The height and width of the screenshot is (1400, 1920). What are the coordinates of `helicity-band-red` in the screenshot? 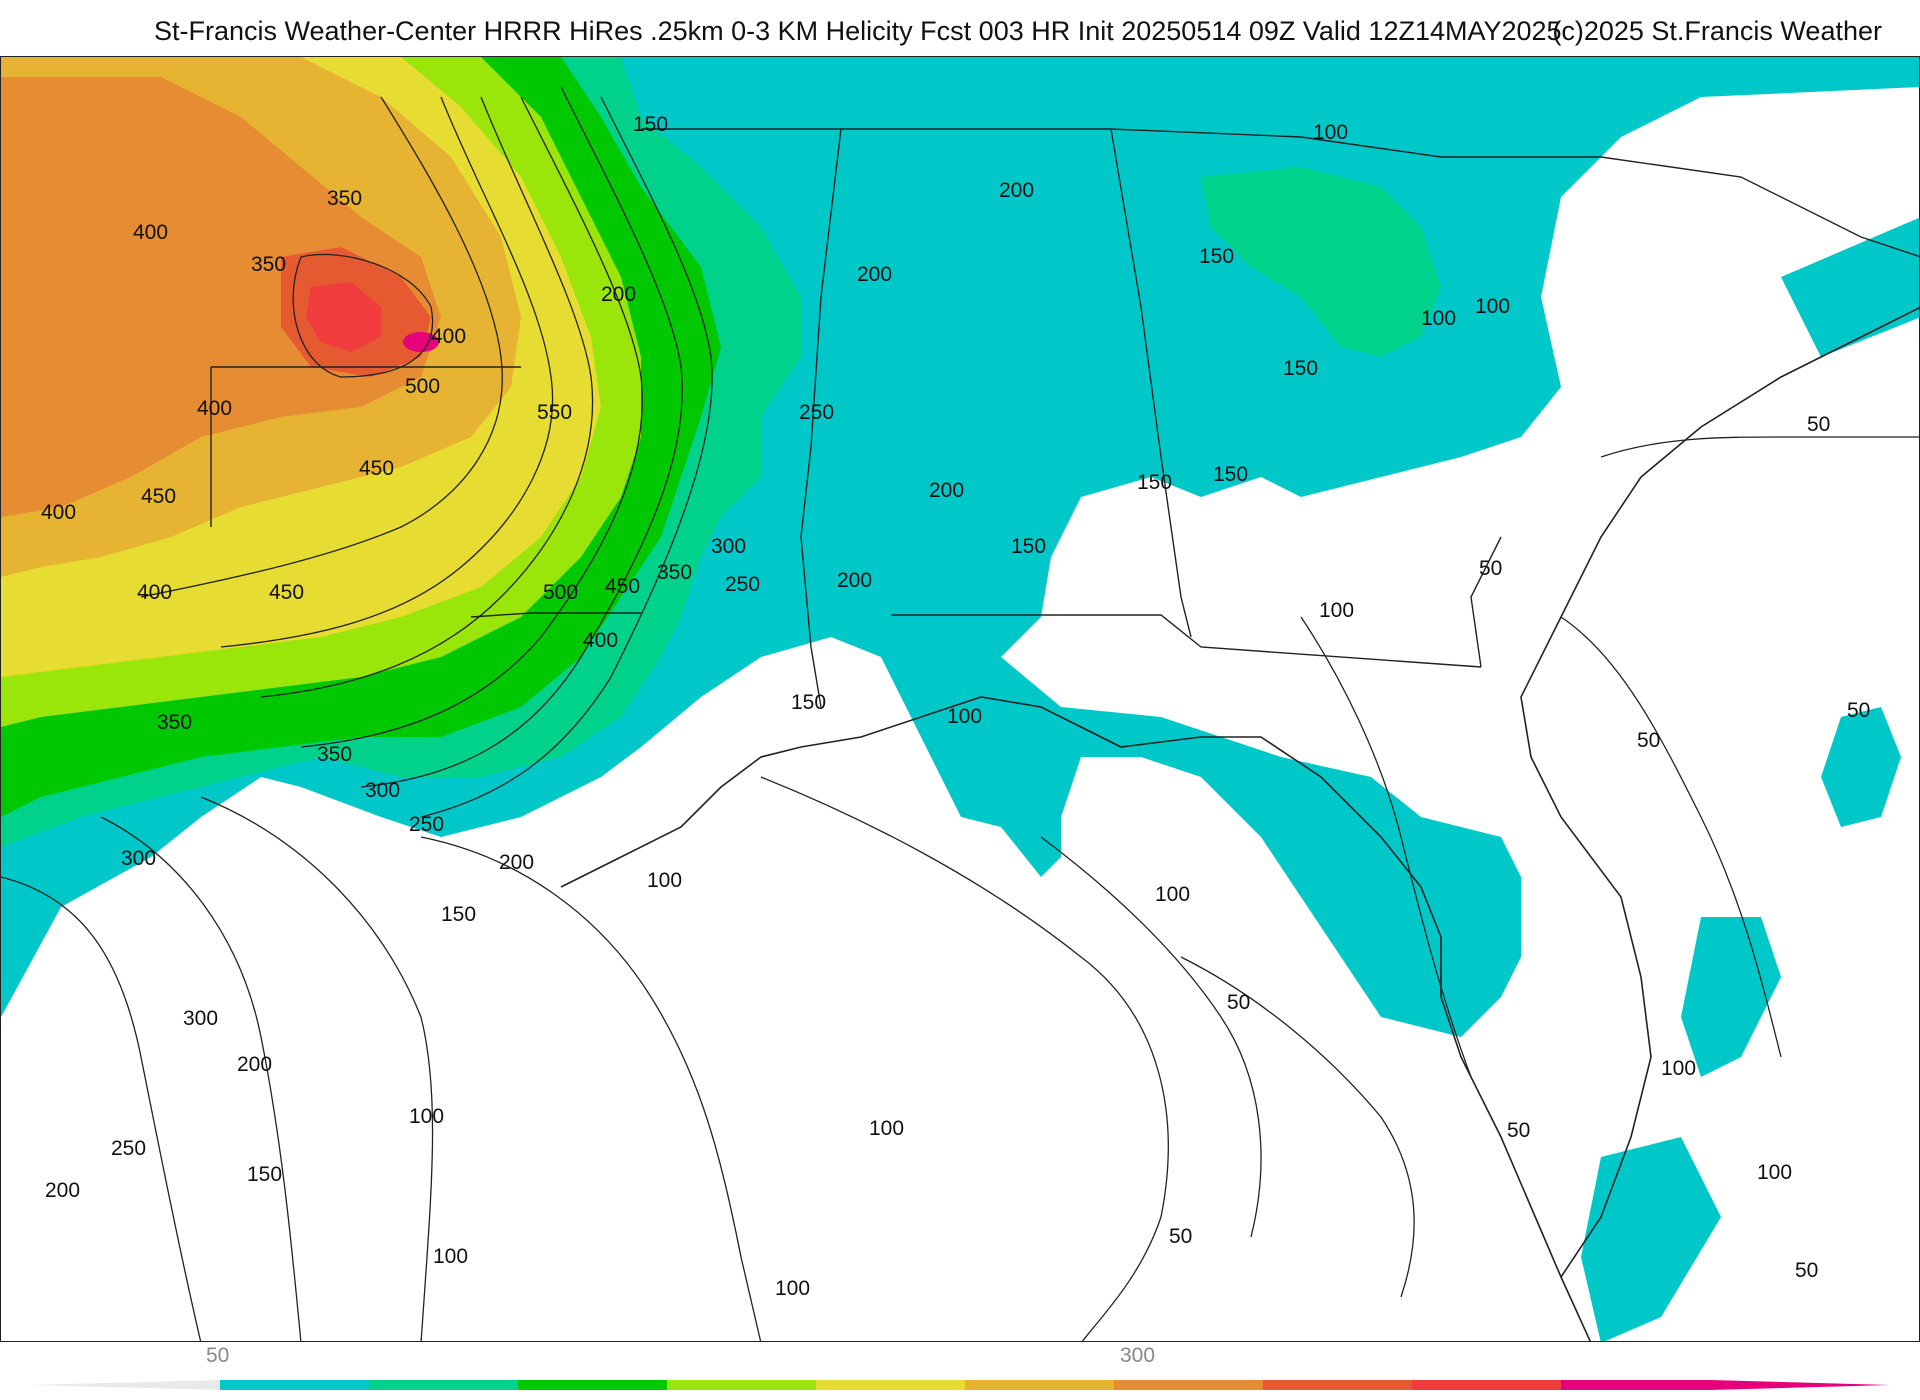 It's located at (343, 317).